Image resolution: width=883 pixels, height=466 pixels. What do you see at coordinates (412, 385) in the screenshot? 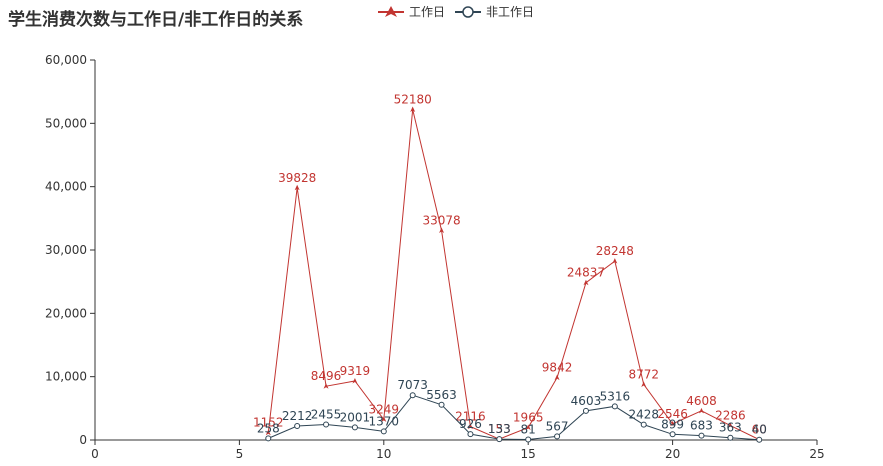
I see `data-label: 7073` at bounding box center [412, 385].